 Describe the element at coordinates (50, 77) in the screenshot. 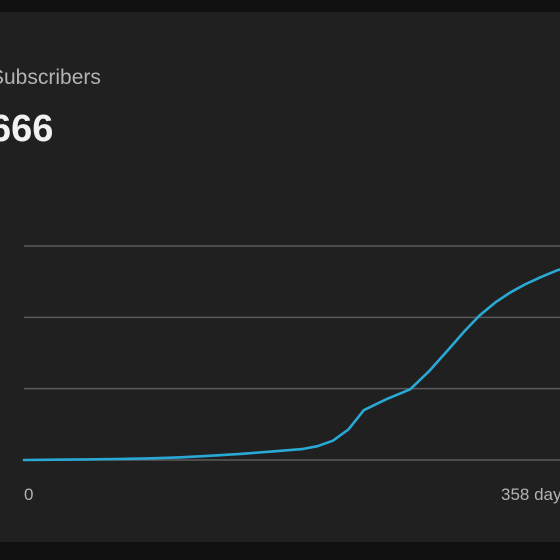

I see `metric-label: Subscribers` at that location.